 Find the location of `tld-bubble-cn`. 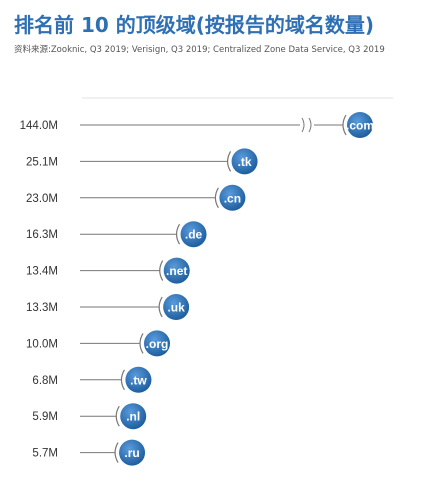

tld-bubble-cn is located at coordinates (232, 197).